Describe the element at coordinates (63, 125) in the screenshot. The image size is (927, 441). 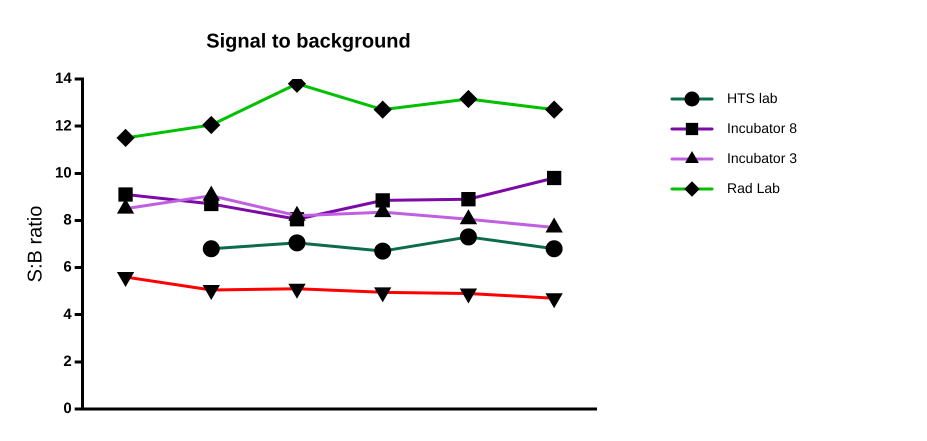
I see `y-tick-label: 12` at that location.